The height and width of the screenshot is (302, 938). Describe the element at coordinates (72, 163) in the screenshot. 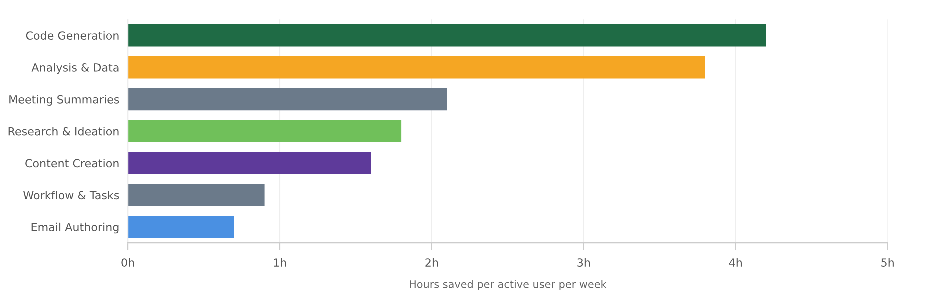

I see `y-tick-label: Content Creation` at that location.